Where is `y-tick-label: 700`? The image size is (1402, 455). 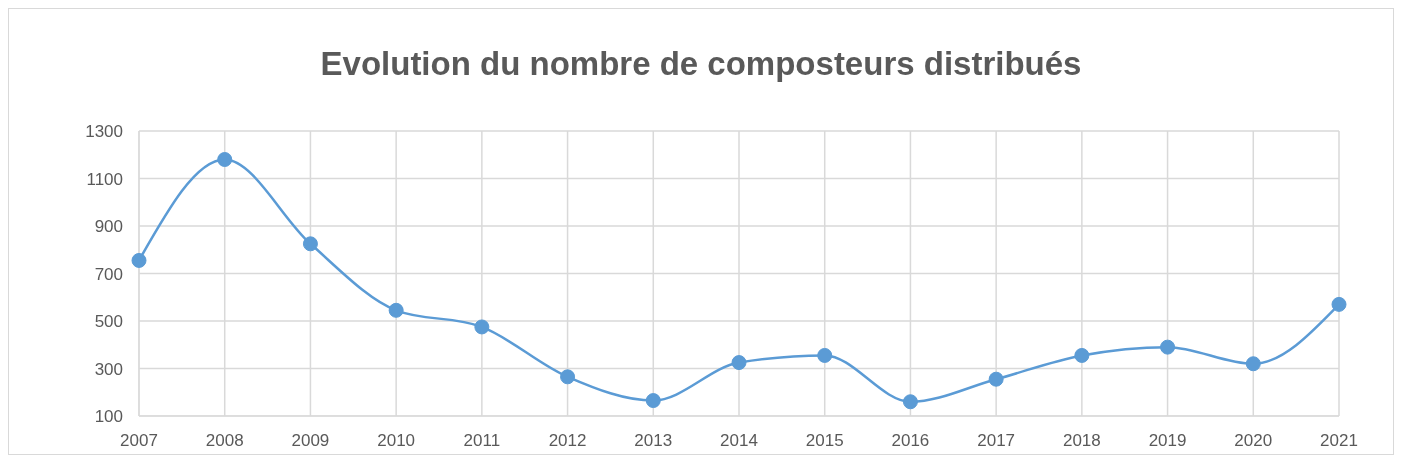 y-tick-label: 700 is located at coordinates (108, 274).